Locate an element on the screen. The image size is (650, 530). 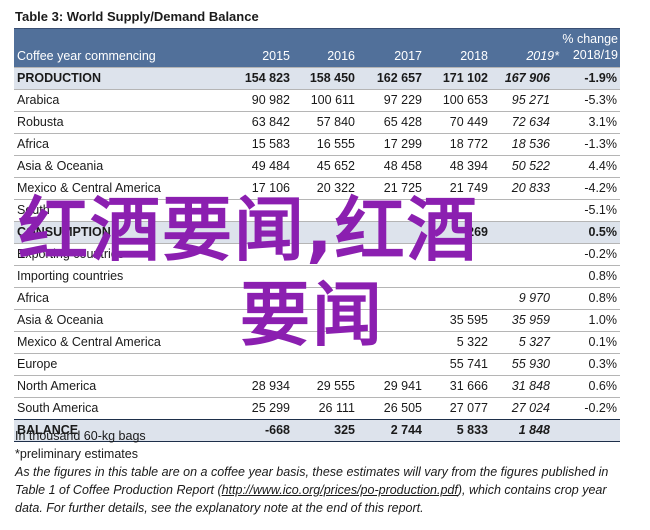
cell-value: 31 848 is located at coordinates (530, 386).